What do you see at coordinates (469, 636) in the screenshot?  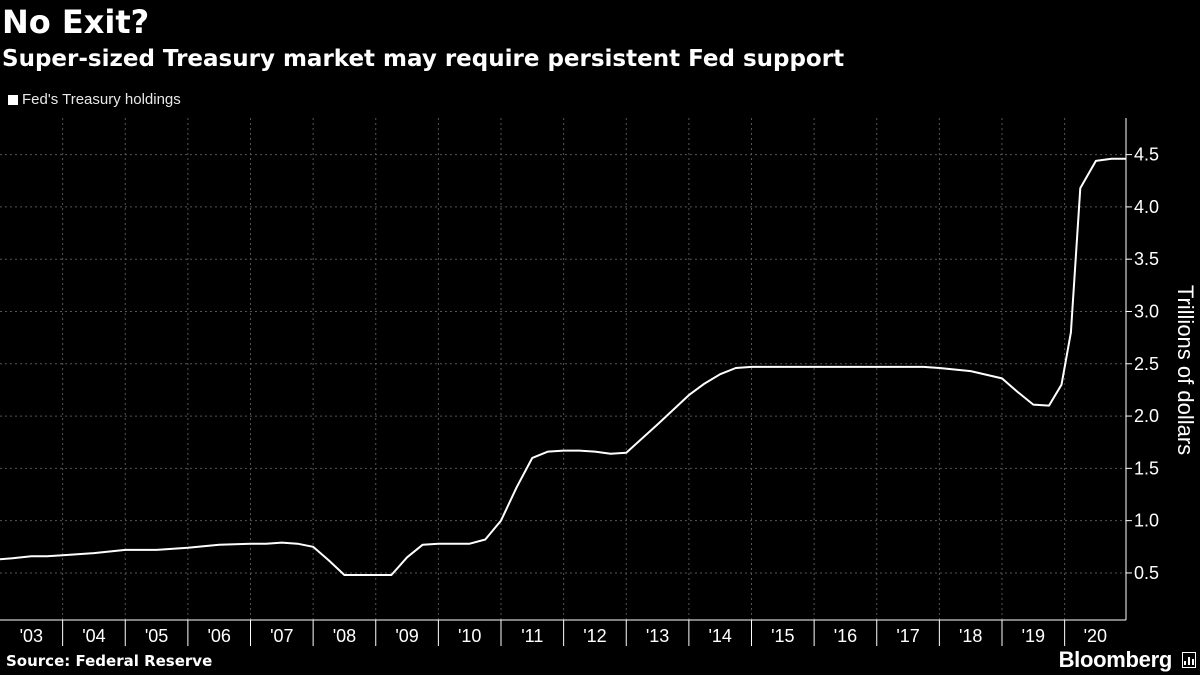 I see `x-tick-label: '10` at bounding box center [469, 636].